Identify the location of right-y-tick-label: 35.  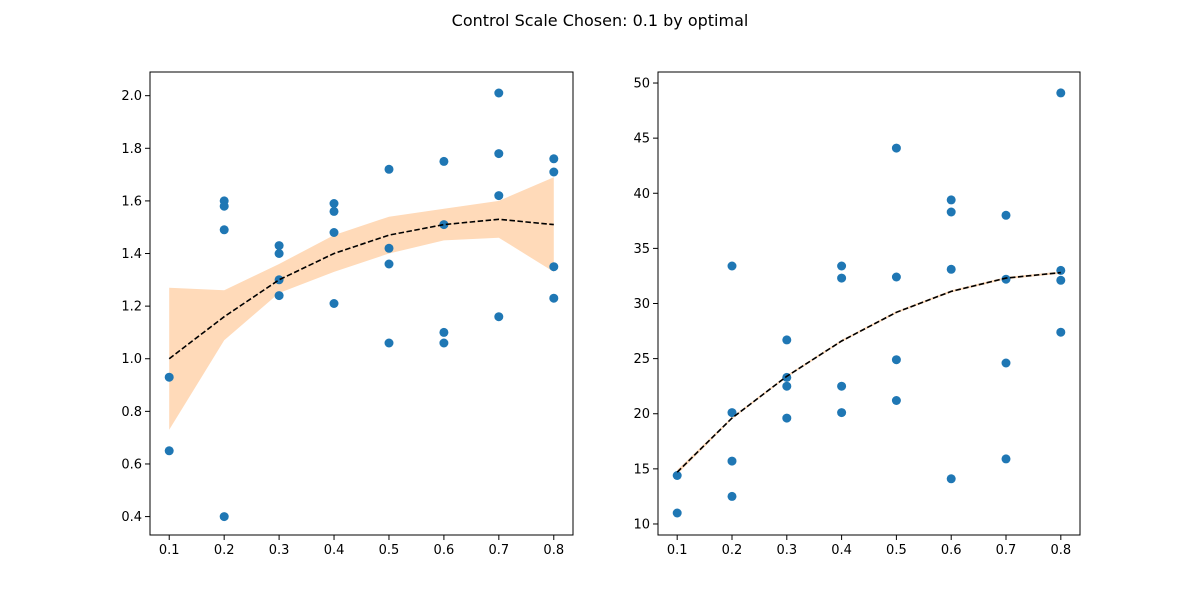
(641, 249).